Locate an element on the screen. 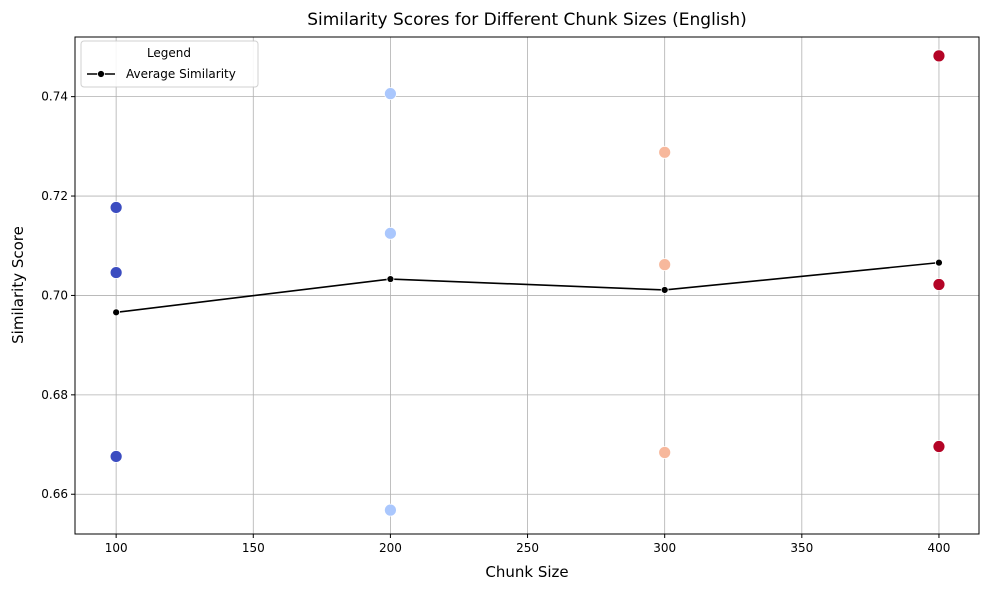  y-tick-label: 0.68 is located at coordinates (54, 395).